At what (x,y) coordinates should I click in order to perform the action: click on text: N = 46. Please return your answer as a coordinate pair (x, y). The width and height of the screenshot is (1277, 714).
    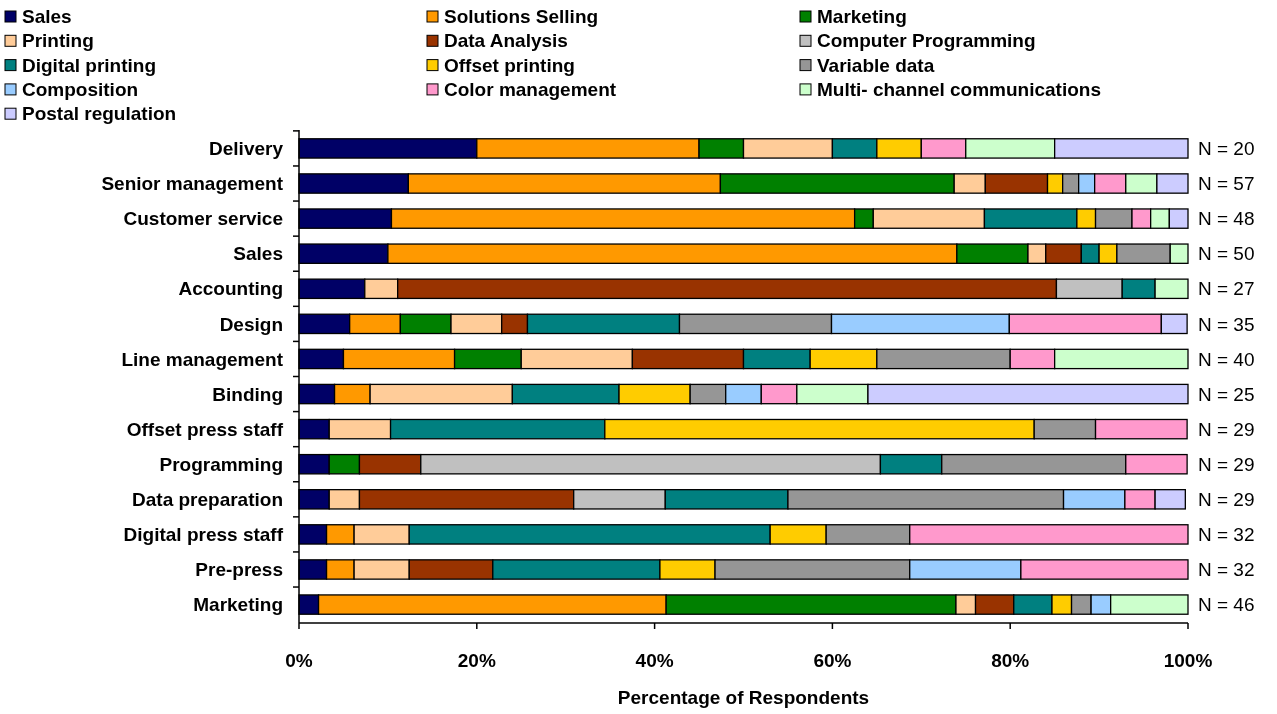
    Looking at the image, I should click on (1226, 605).